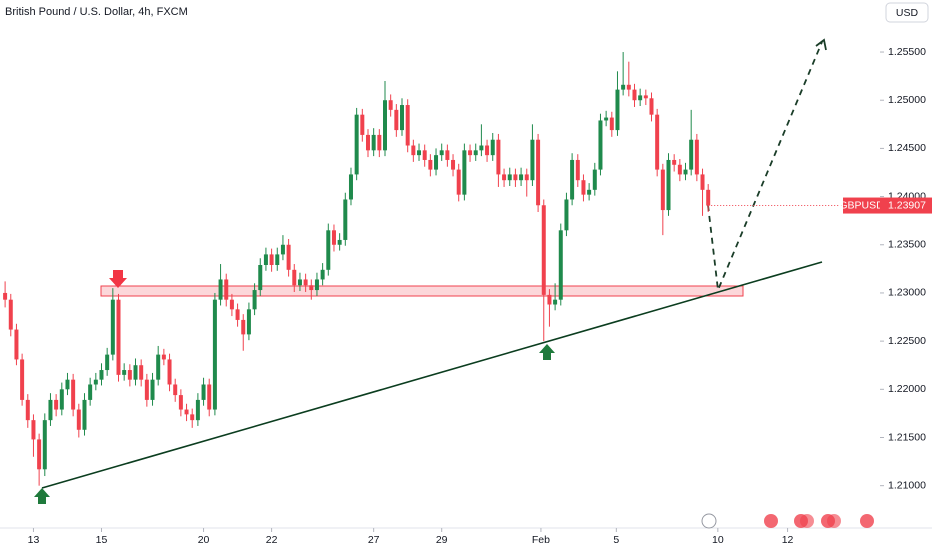 This screenshot has height=550, width=932. What do you see at coordinates (907, 389) in the screenshot?
I see `y-tick-label: 1.22000` at bounding box center [907, 389].